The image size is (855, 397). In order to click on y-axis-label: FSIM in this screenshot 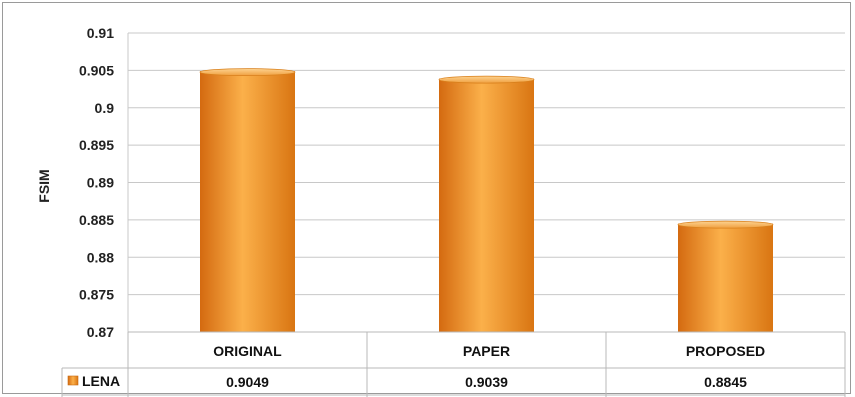, I will do `click(44, 185)`.